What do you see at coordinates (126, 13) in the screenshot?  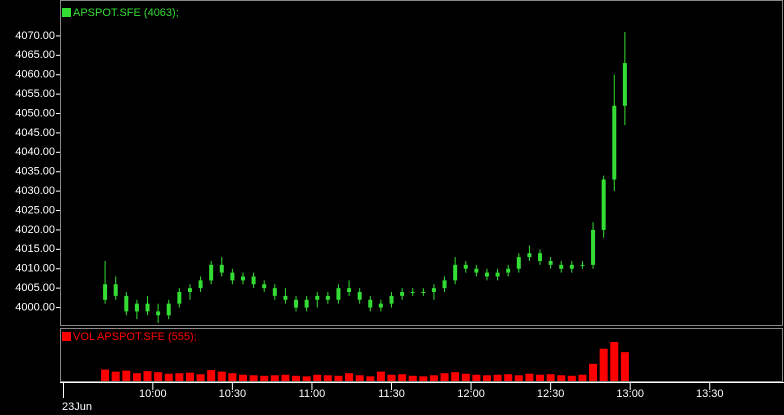 I see `chart-title: APSPOT.SFE (4063);` at bounding box center [126, 13].